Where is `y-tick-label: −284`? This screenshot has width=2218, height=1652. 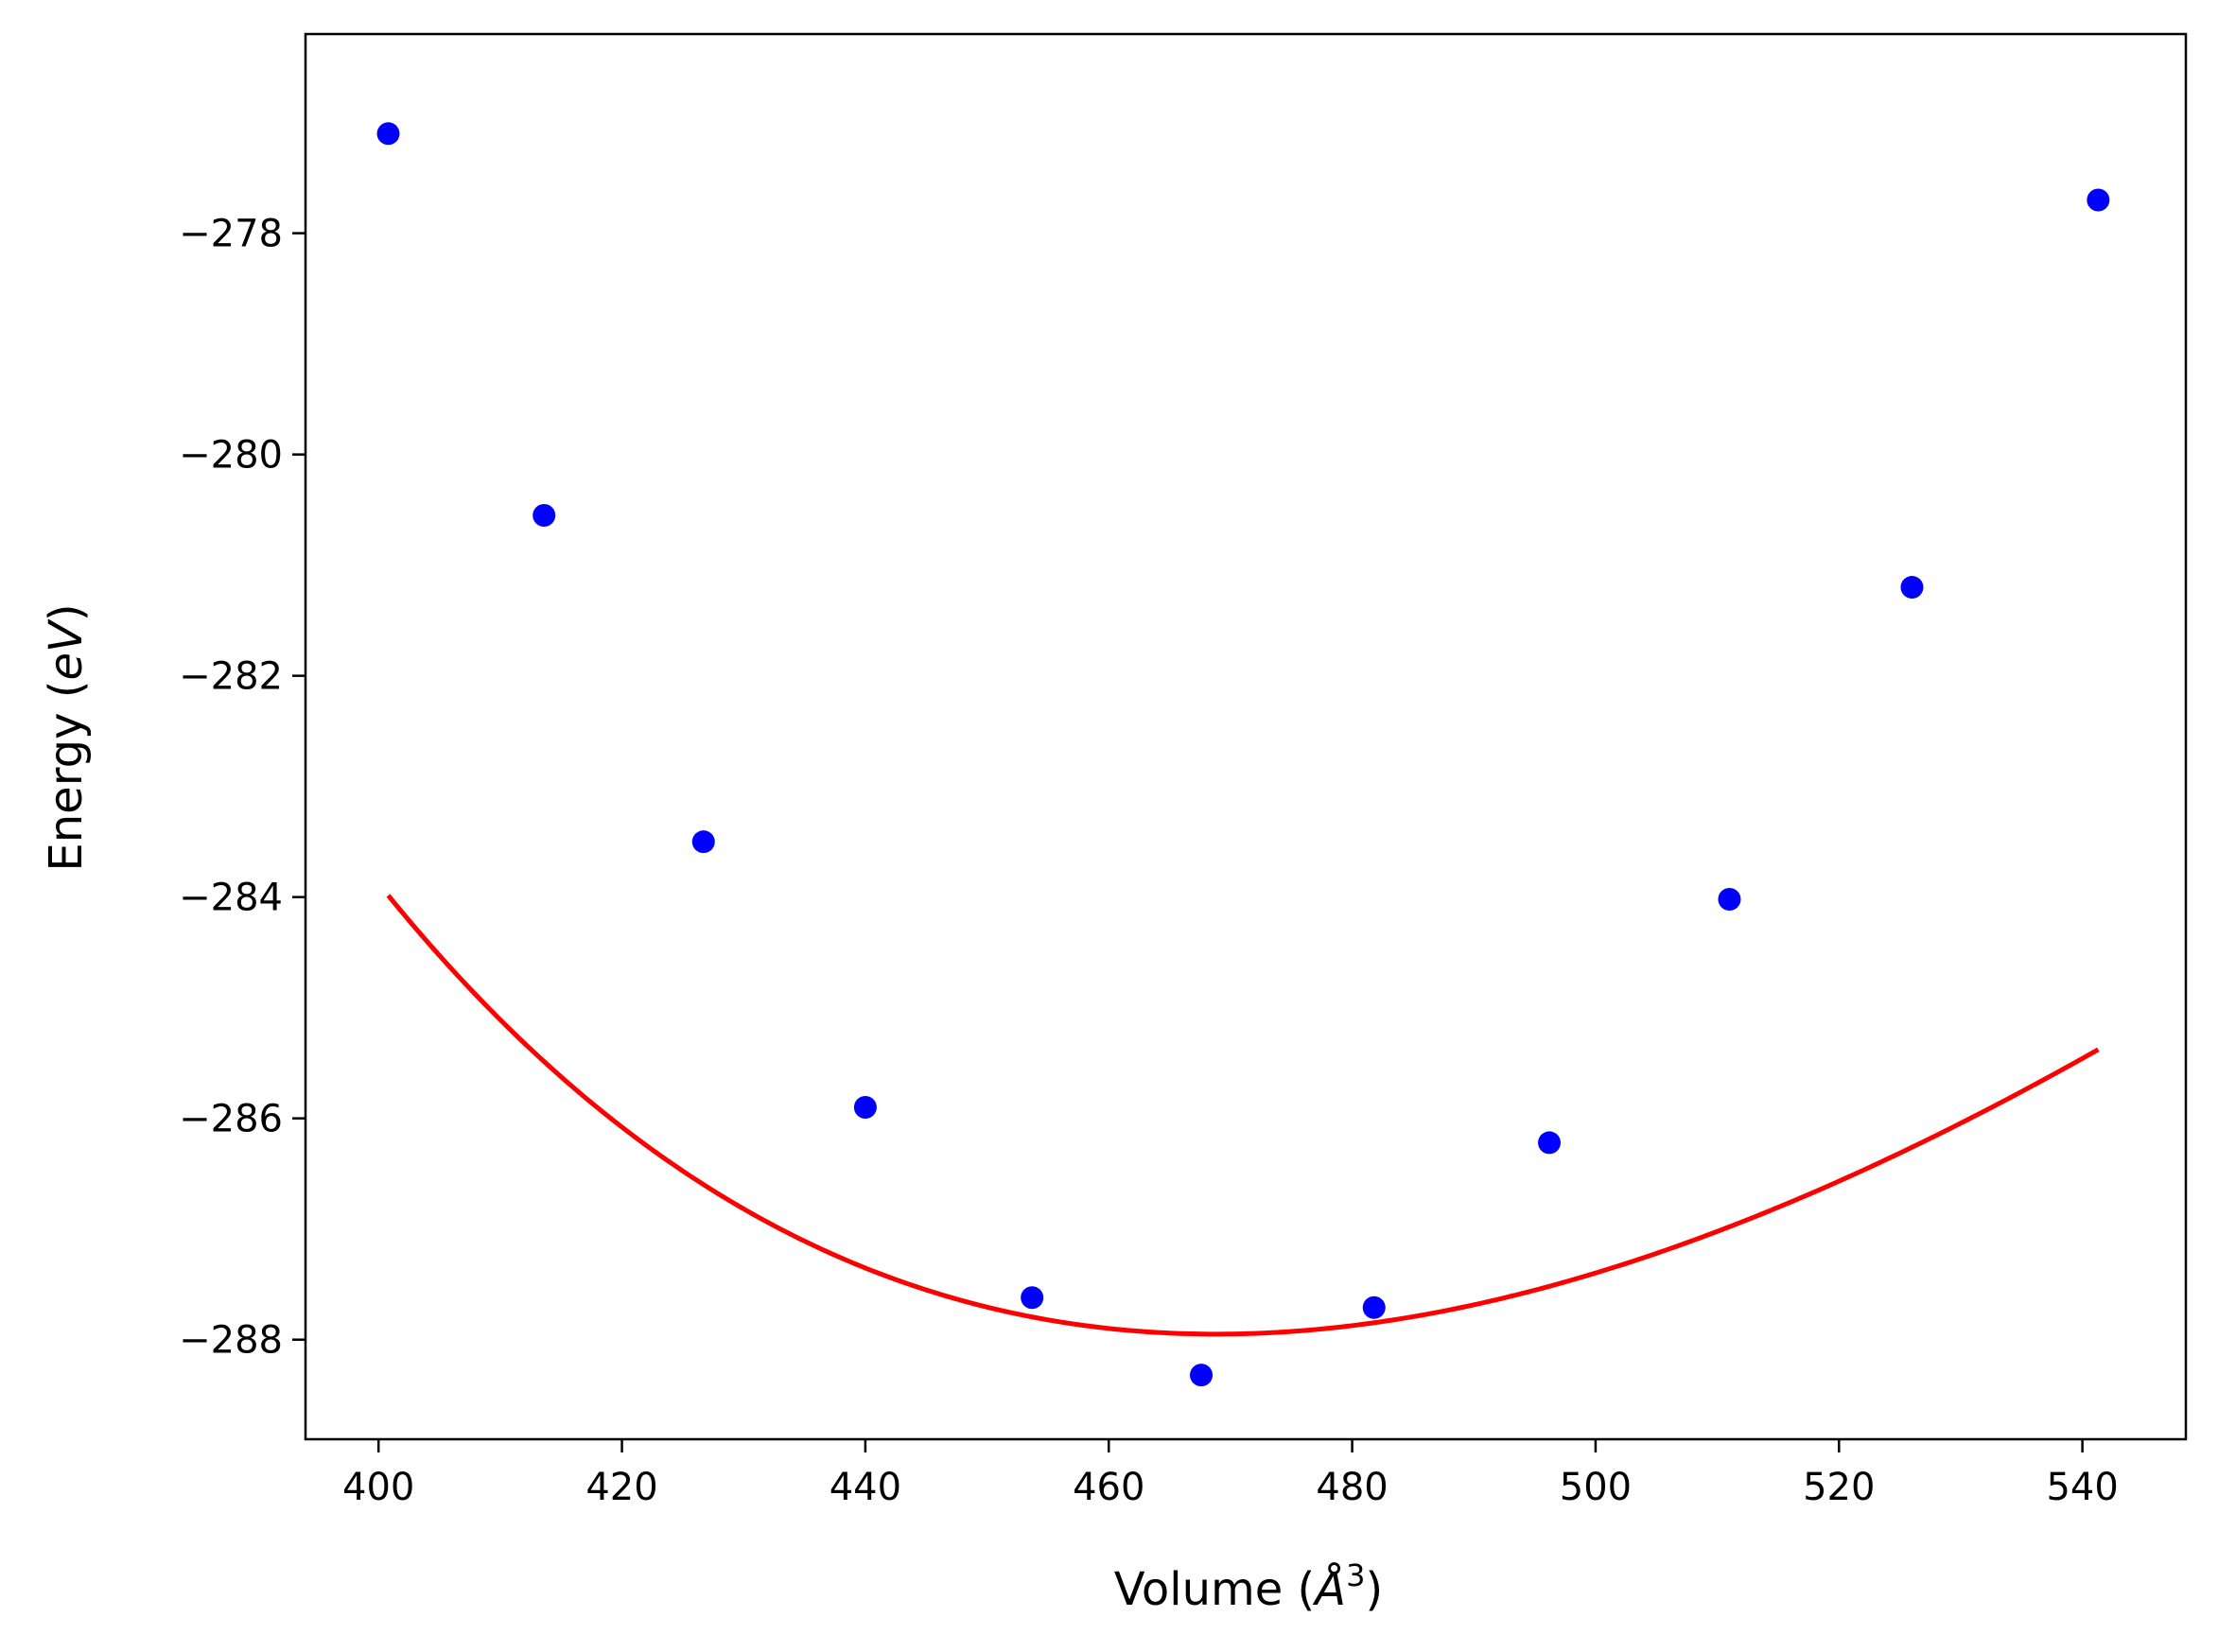 y-tick-label: −284 is located at coordinates (231, 899).